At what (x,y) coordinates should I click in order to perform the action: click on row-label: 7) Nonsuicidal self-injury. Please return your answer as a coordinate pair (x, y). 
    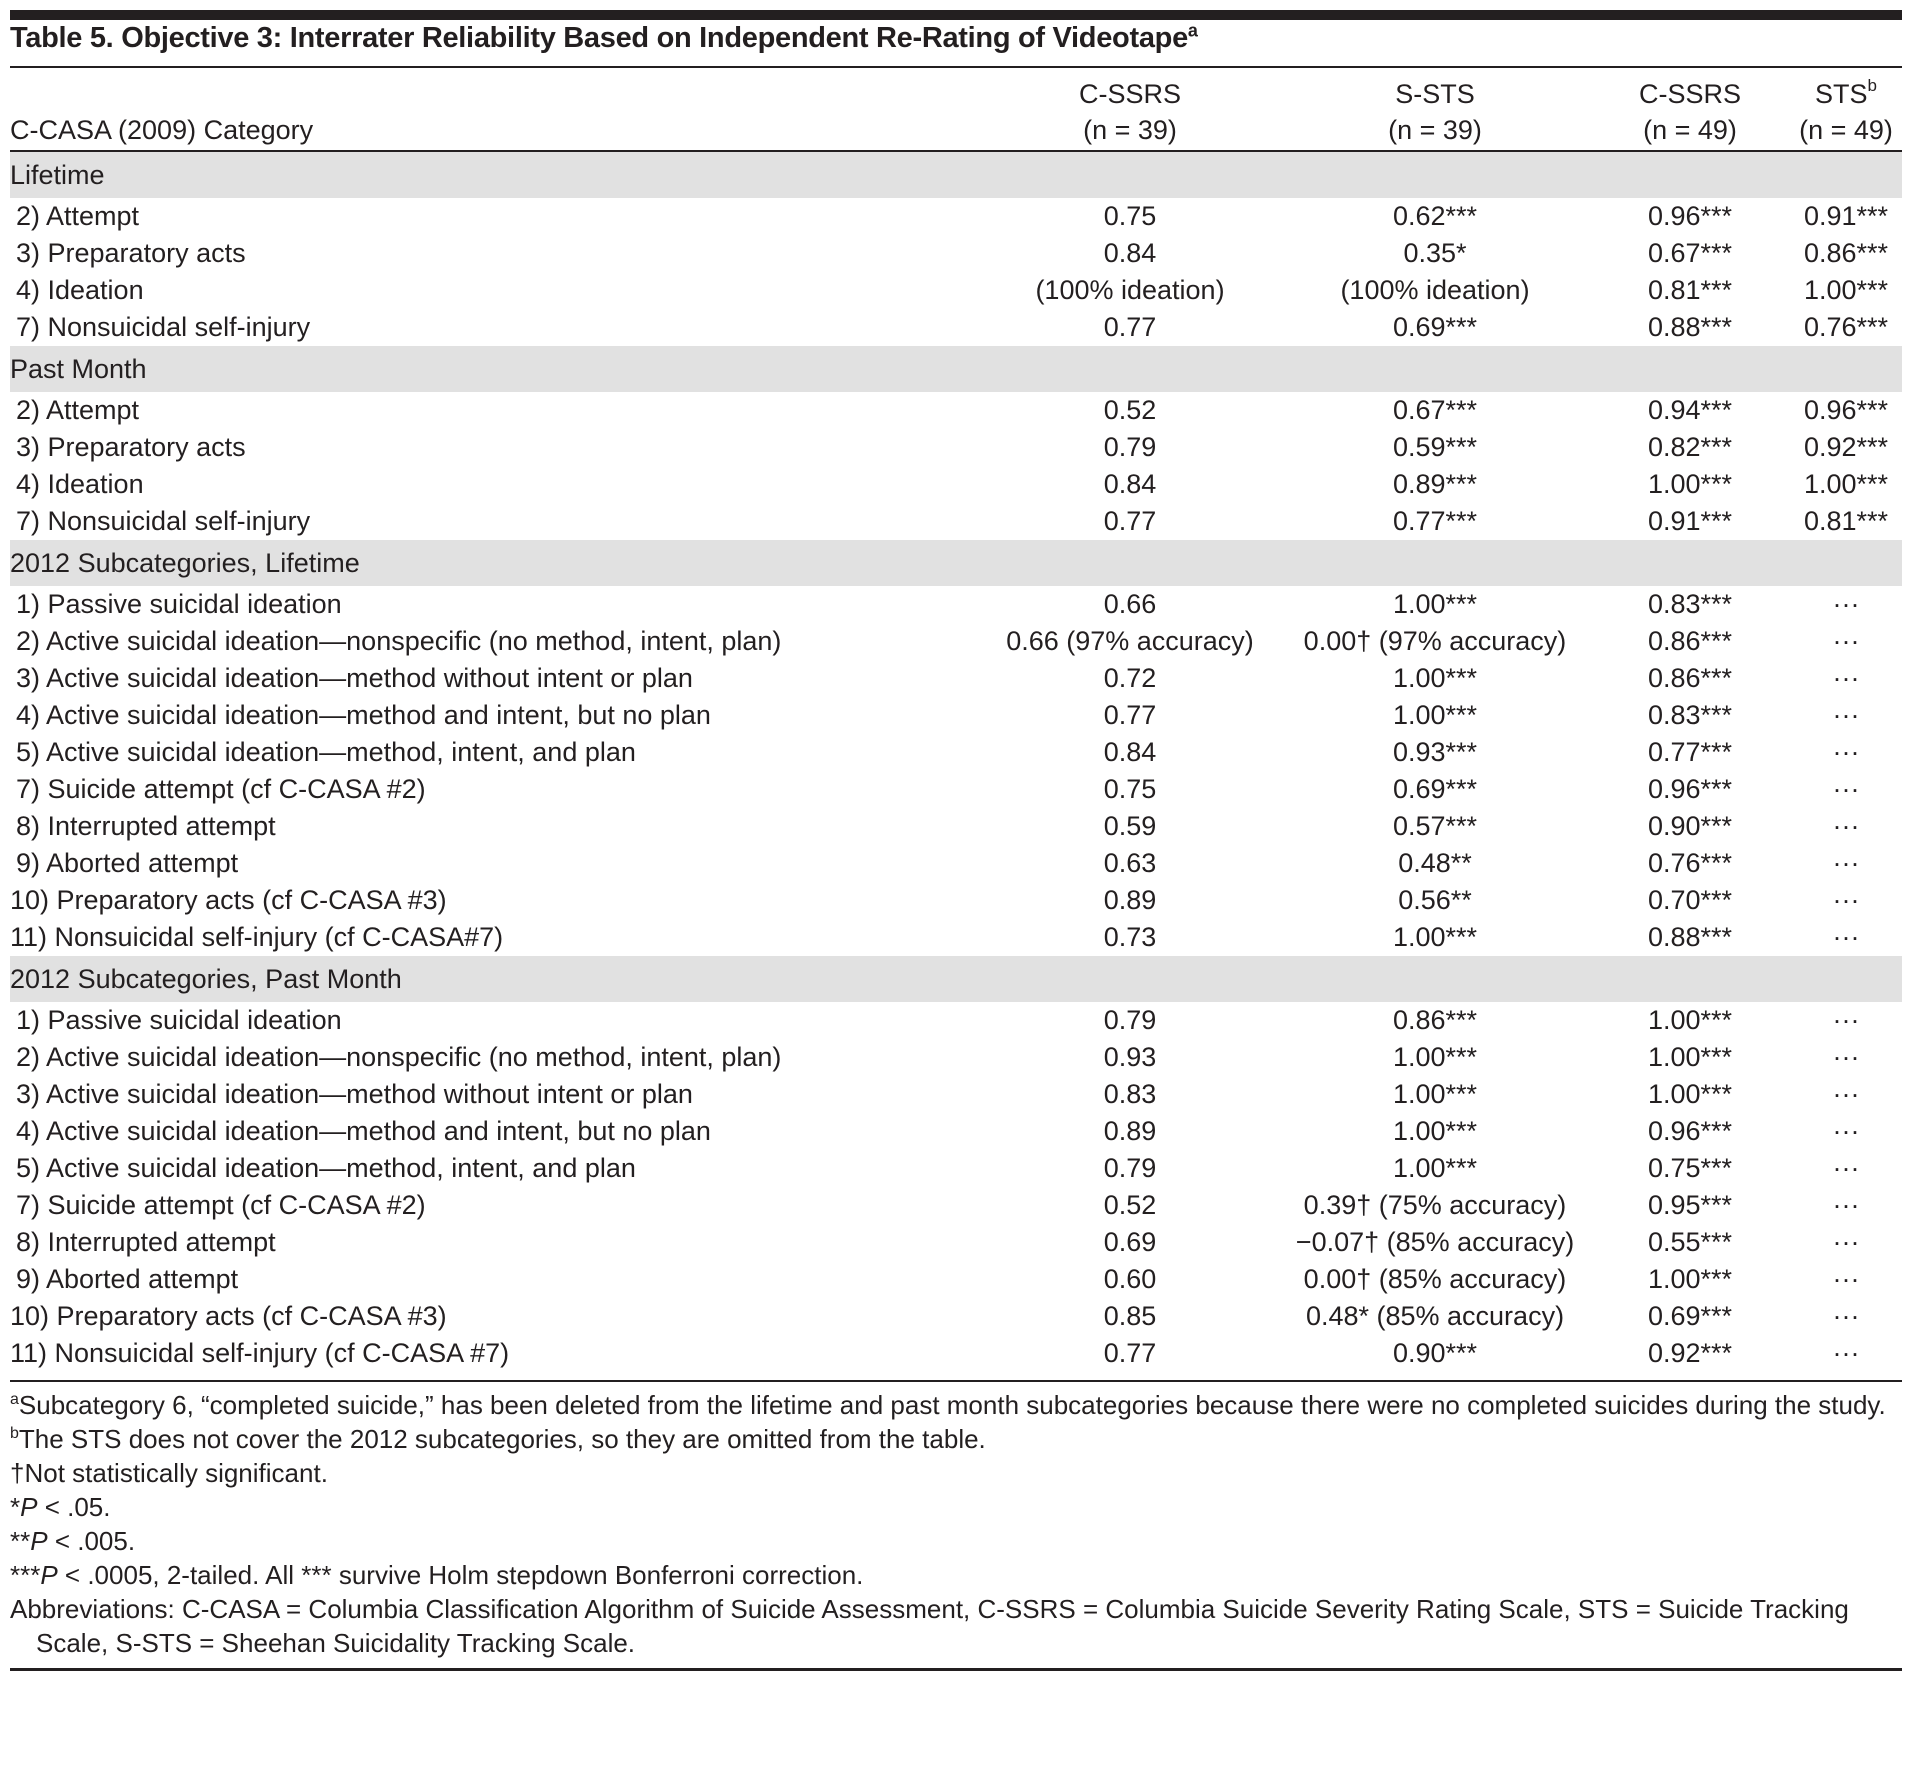
    Looking at the image, I should click on (163, 521).